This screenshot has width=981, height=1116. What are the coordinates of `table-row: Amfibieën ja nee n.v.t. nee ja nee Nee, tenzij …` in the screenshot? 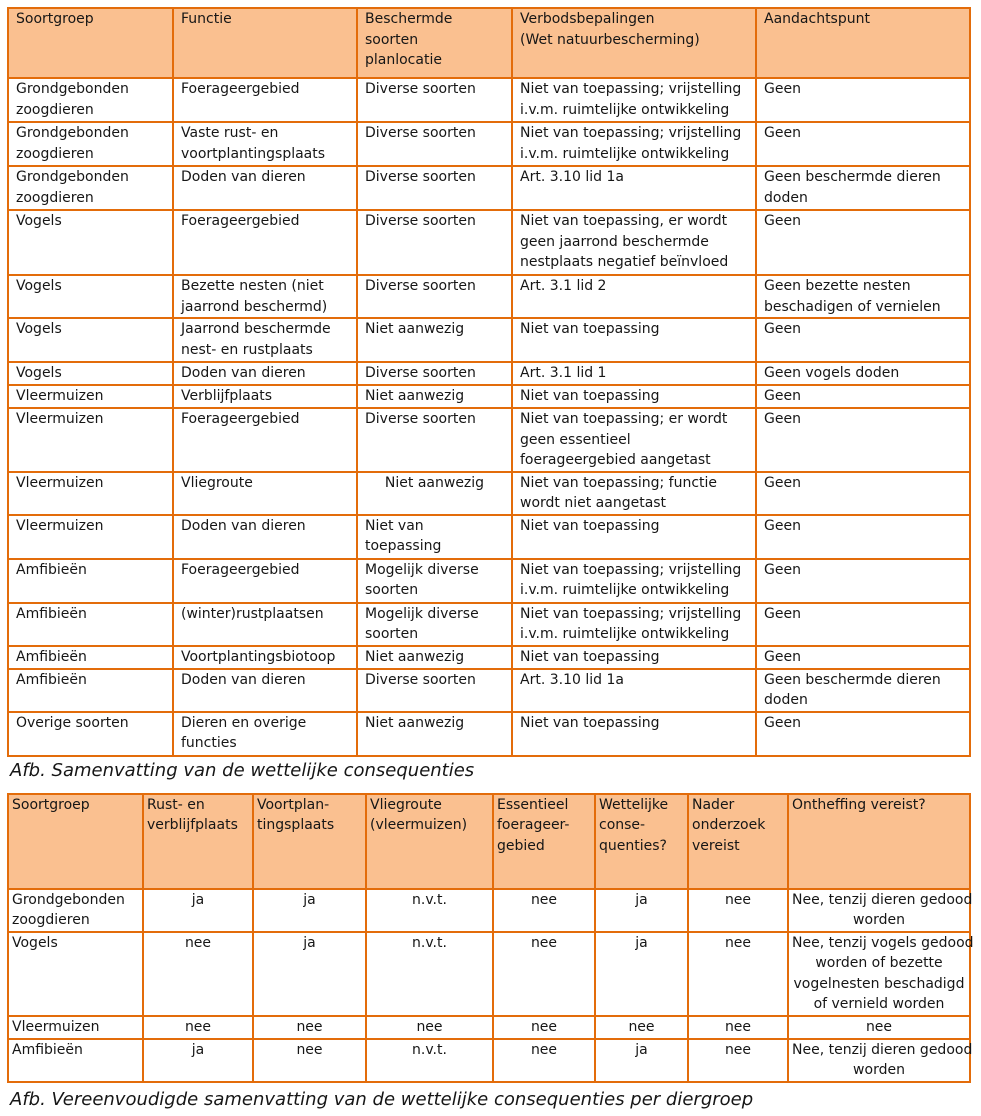 It's located at (489, 1060).